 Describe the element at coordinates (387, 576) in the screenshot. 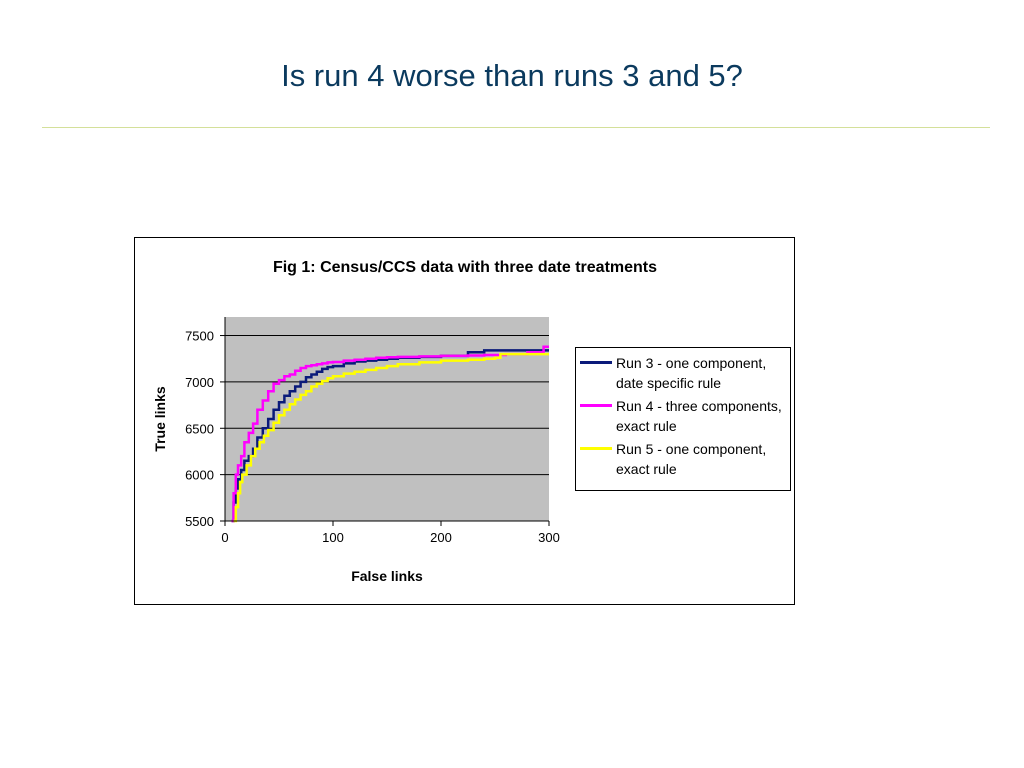

I see `x-axis-label: False links` at that location.